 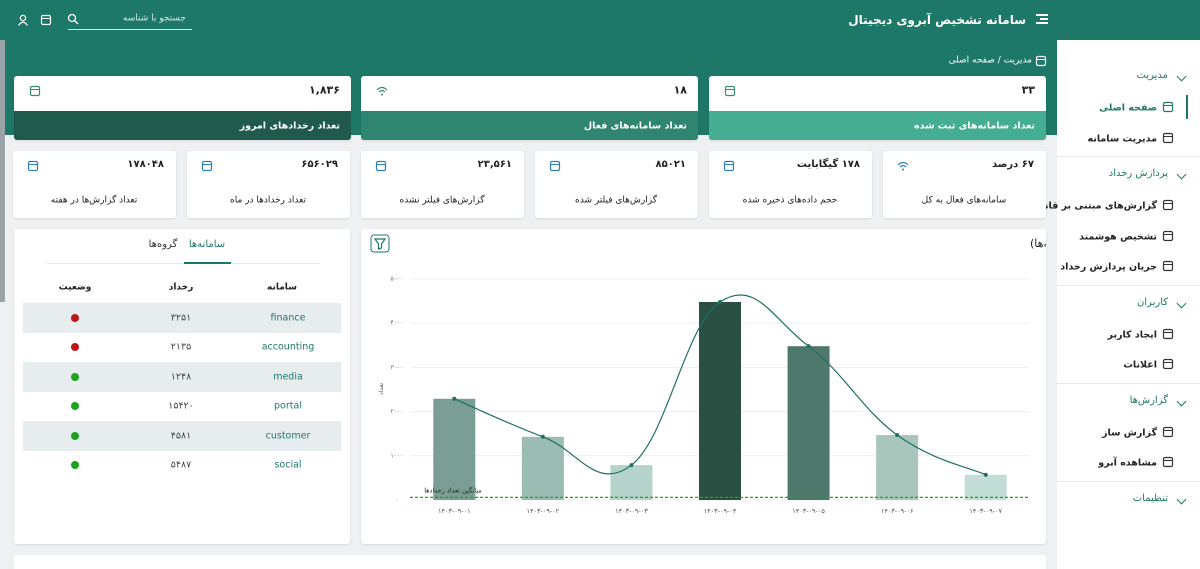 What do you see at coordinates (1128, 481) in the screenshot?
I see `sidebar-separator` at bounding box center [1128, 481].